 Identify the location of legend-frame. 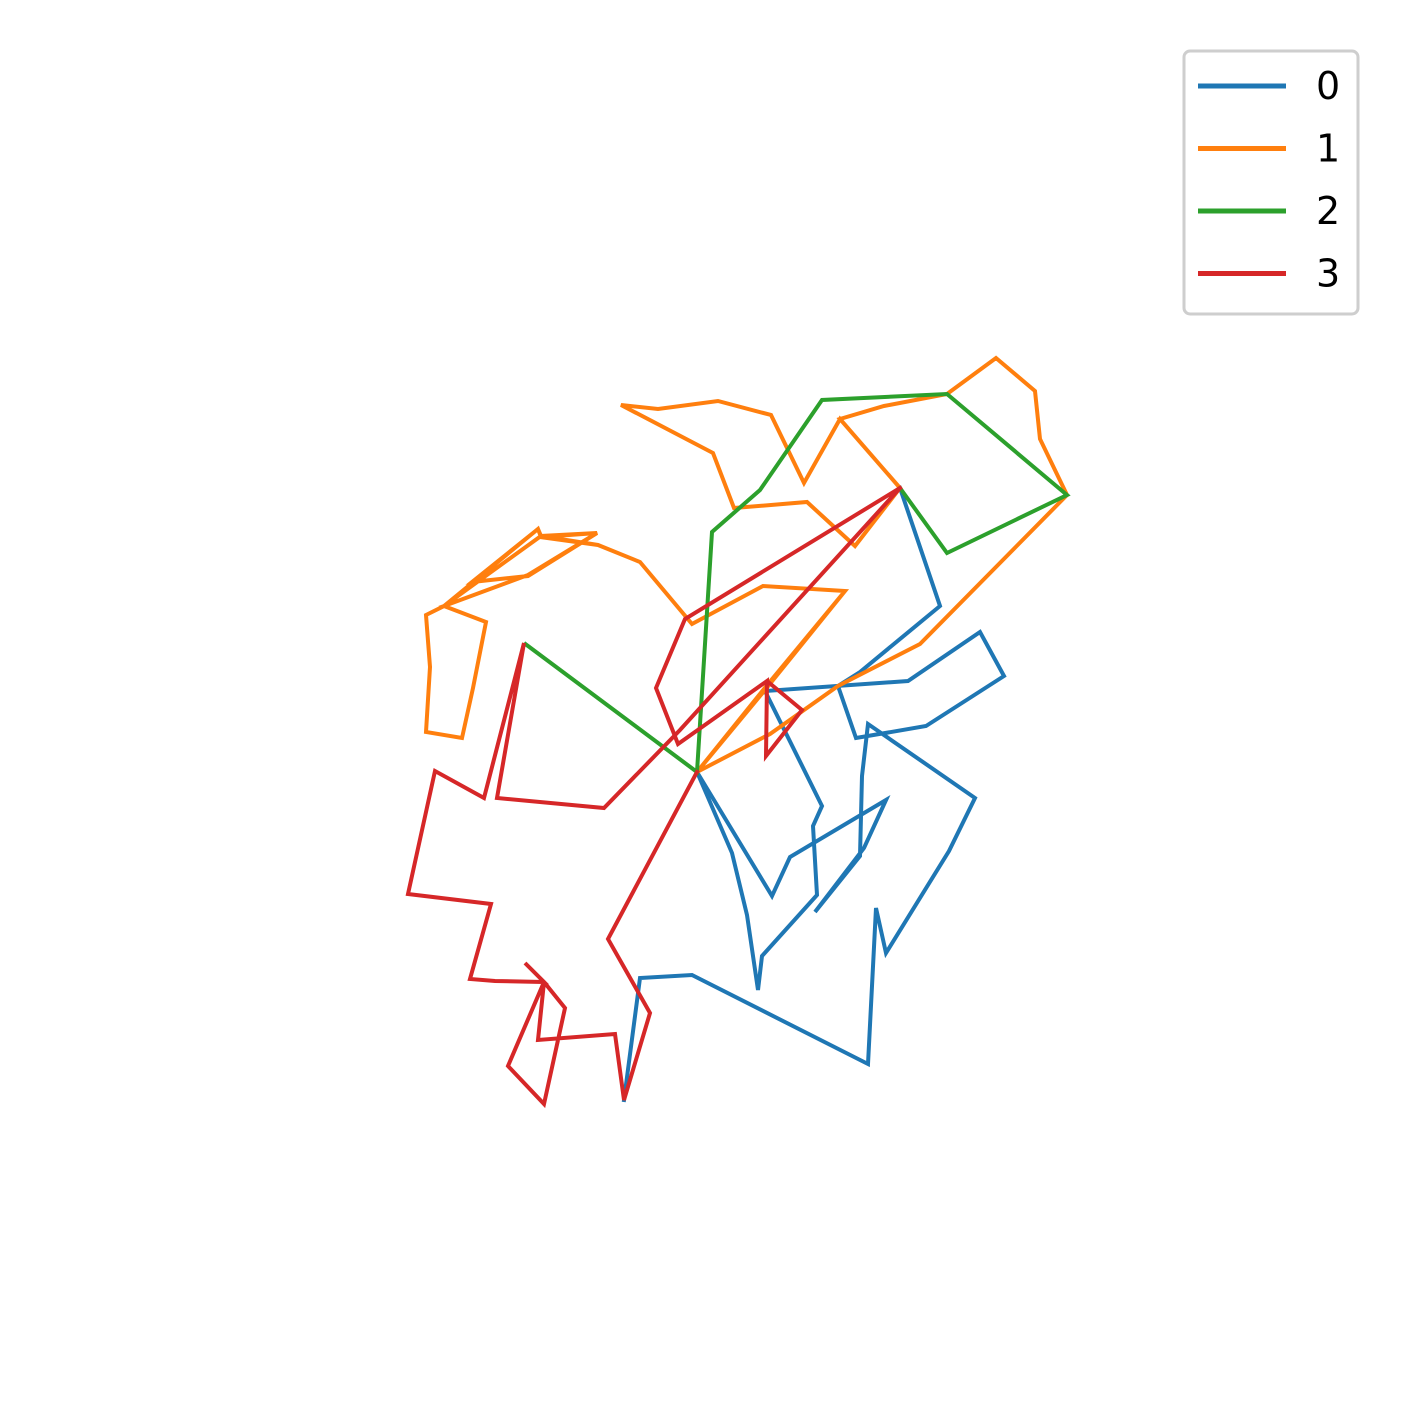
(1271, 182).